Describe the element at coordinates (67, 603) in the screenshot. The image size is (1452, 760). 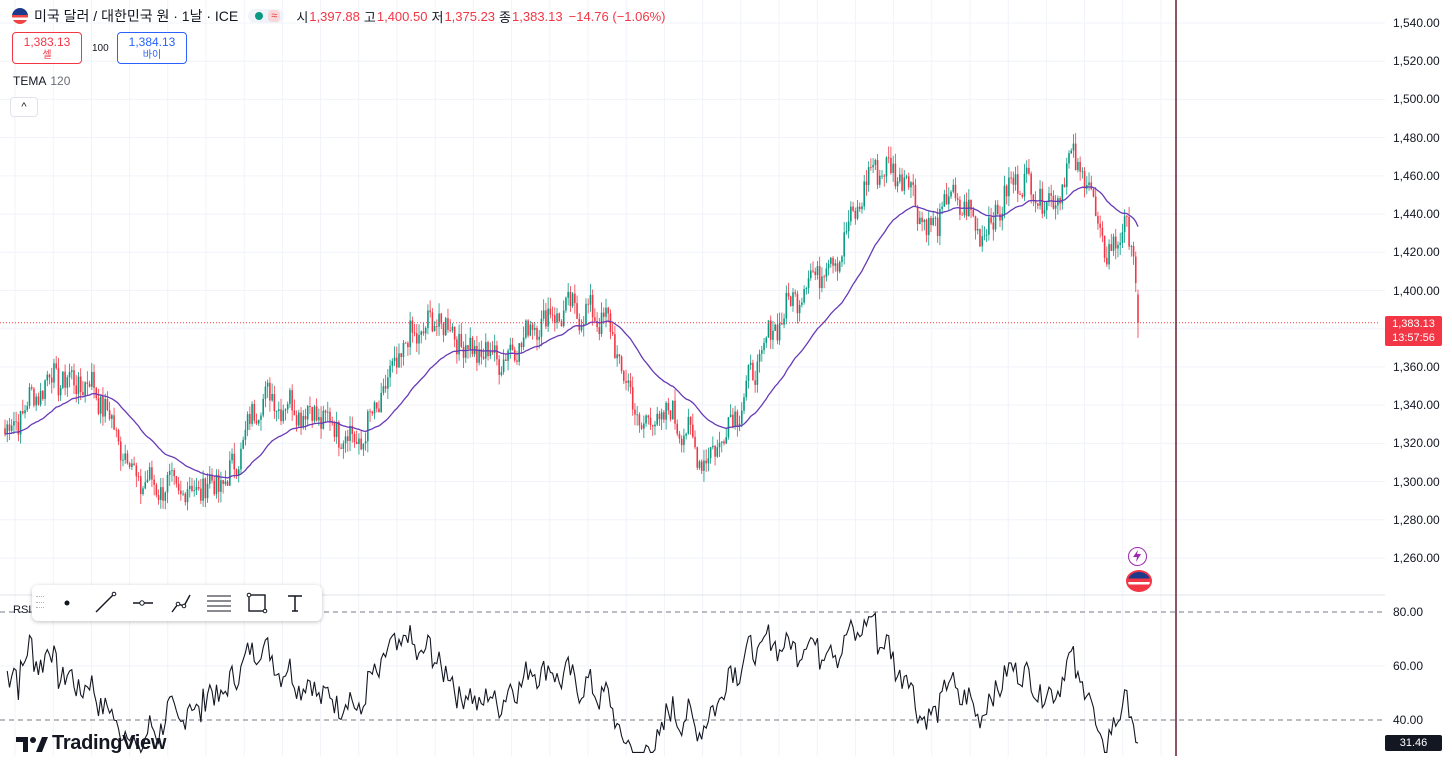
I see `dot-tool-button` at that location.